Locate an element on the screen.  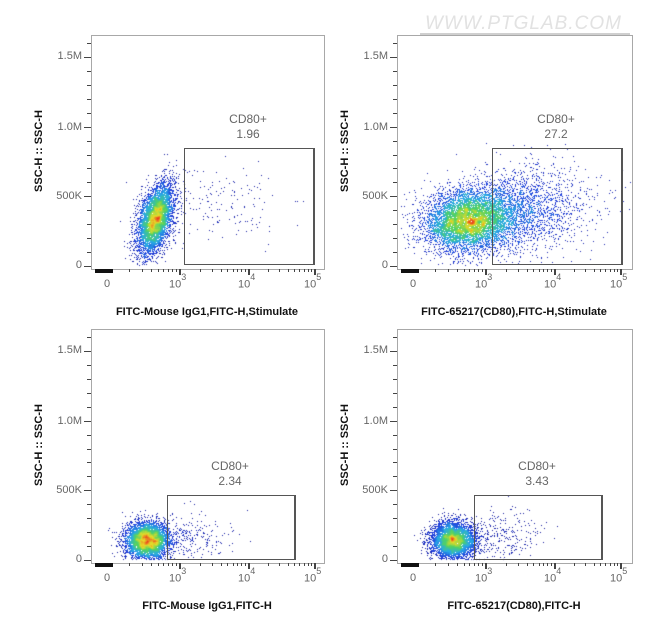
watermark: WWW.PTGLAB.COM is located at coordinates (523, 23).